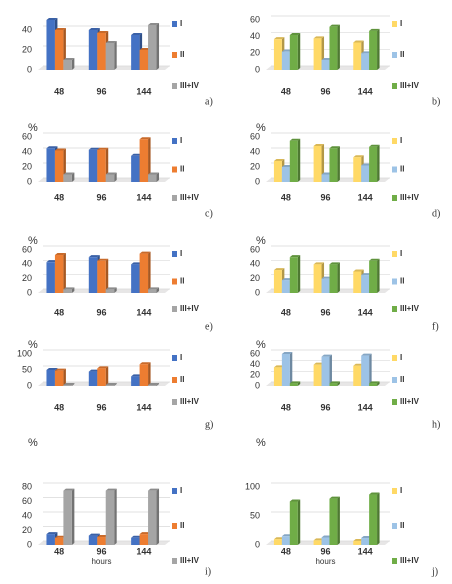 This screenshot has width=452, height=584. I want to click on panel-label: g), so click(209, 424).